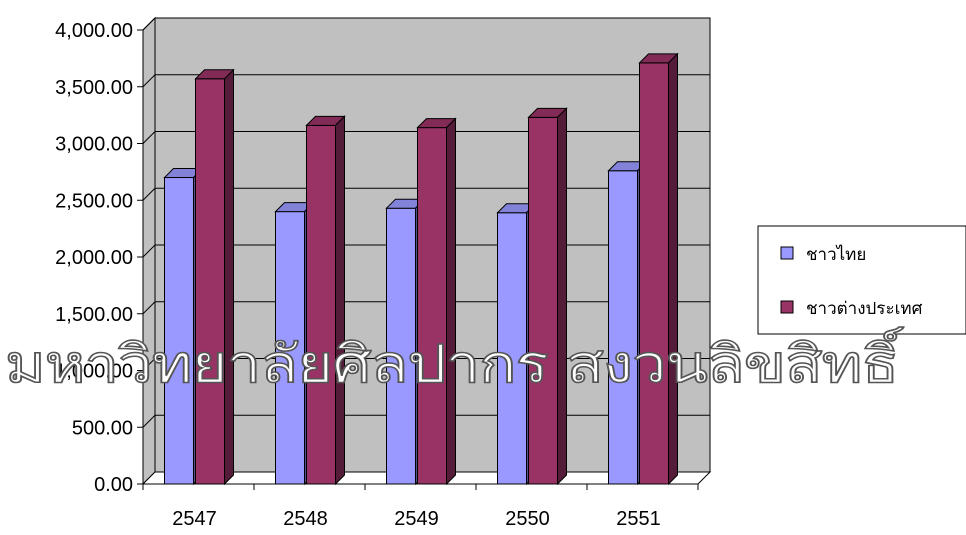 This screenshot has height=535, width=966. I want to click on y-tick-label: 2,000.00, so click(94, 258).